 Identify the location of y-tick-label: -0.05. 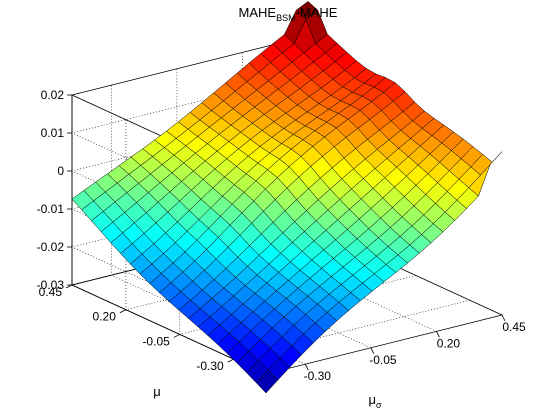
(156, 341).